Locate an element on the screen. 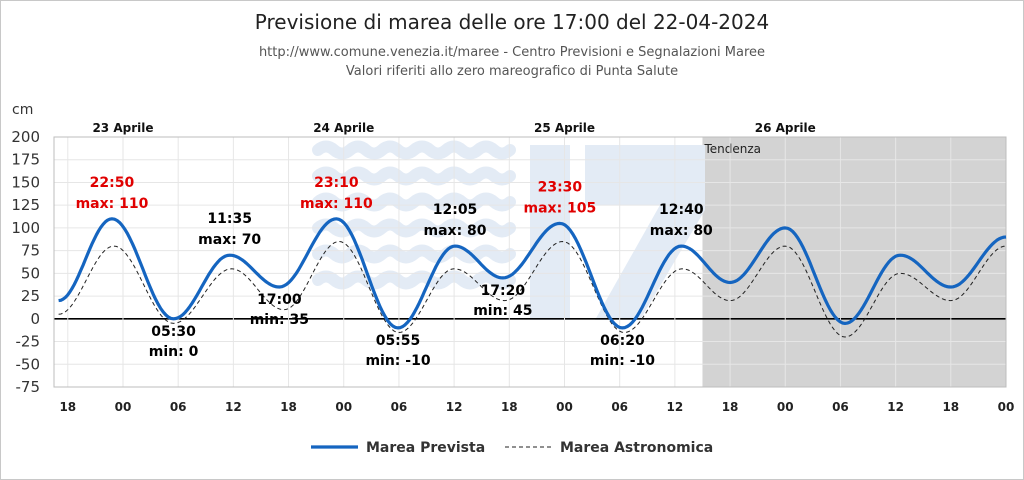  y-tick-label: -75 is located at coordinates (28, 387).